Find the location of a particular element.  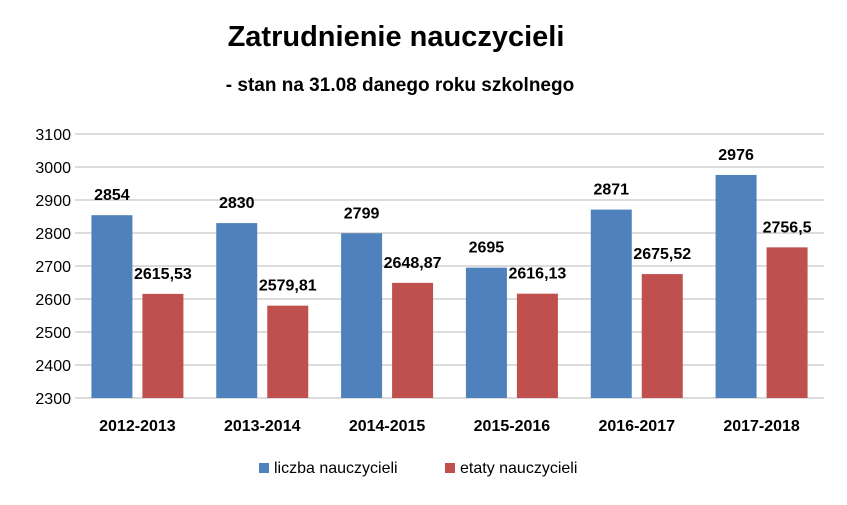

y-tick-label: 2500 is located at coordinates (53, 333).